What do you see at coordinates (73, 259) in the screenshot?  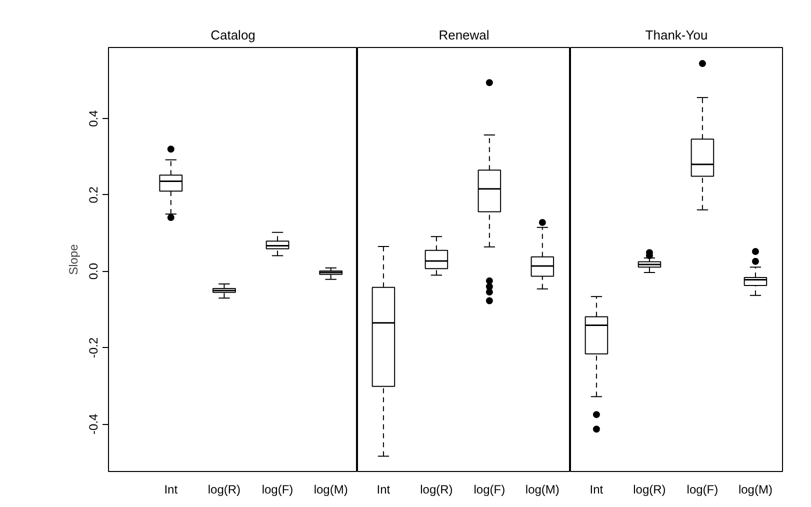 I see `y-axis-title: Slope` at bounding box center [73, 259].